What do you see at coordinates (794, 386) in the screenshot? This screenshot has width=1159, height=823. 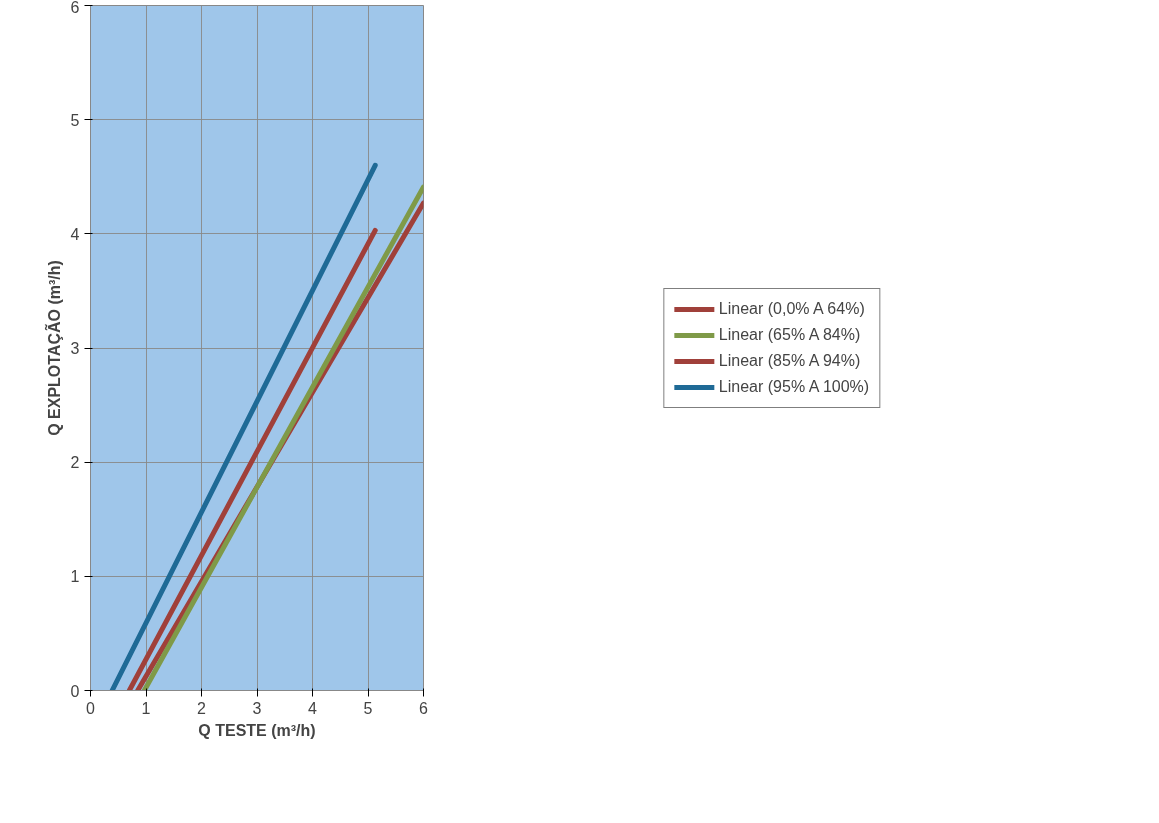 I see `legend-label: Linear (95% A 100%)` at bounding box center [794, 386].